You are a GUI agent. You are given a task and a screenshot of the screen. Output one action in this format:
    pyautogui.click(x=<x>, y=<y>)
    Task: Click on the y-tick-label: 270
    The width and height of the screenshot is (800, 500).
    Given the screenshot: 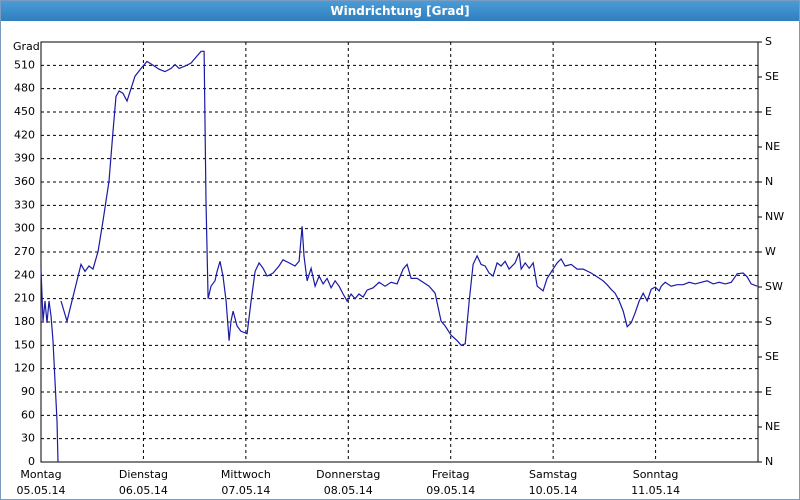 What is the action you would take?
    pyautogui.click(x=24, y=251)
    